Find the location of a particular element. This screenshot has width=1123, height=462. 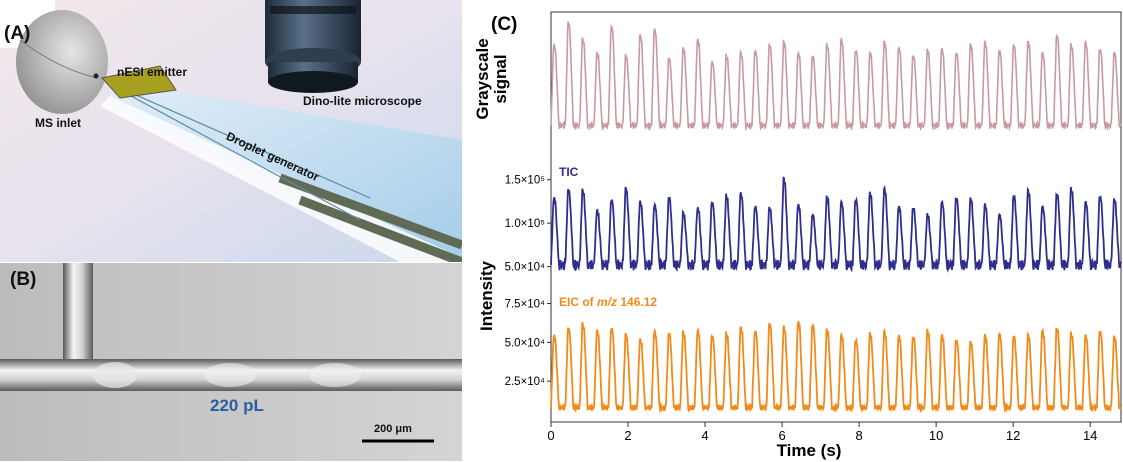

x-tick-label-2: 2 is located at coordinates (627, 435).